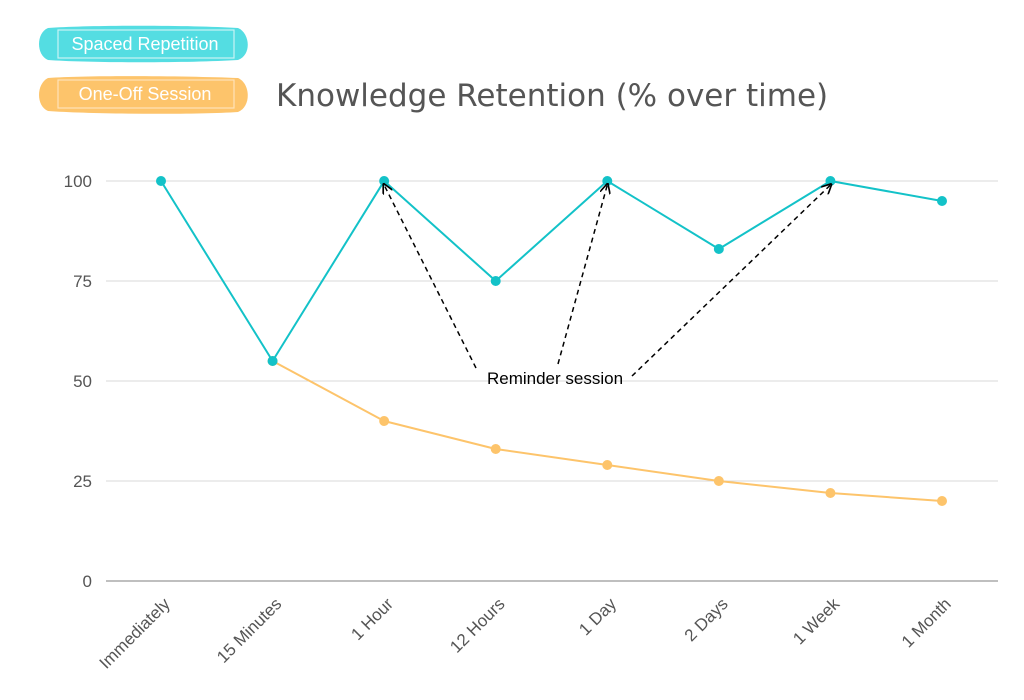 The width and height of the screenshot is (1024, 700). What do you see at coordinates (78, 181) in the screenshot?
I see `y-tick-label: 100` at bounding box center [78, 181].